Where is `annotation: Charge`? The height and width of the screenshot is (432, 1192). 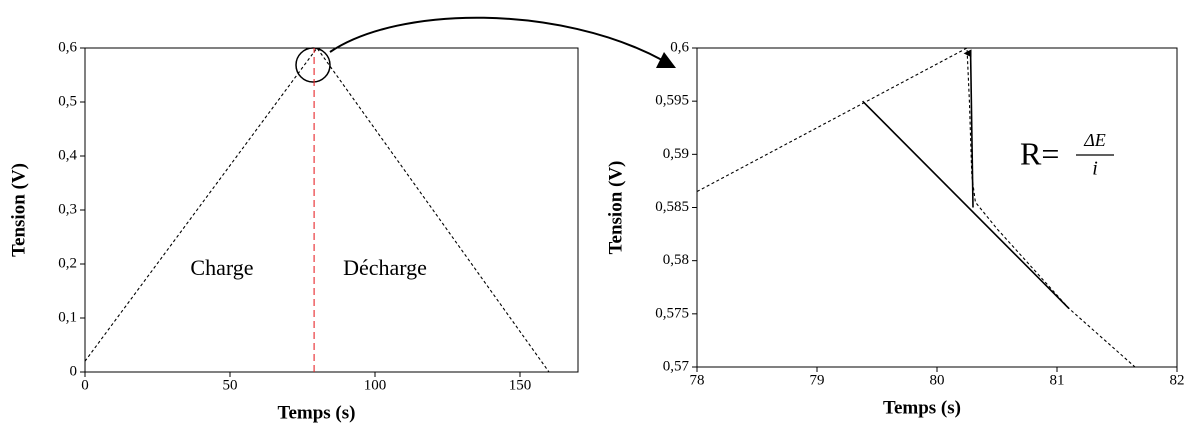
annotation: Charge is located at coordinates (221, 267).